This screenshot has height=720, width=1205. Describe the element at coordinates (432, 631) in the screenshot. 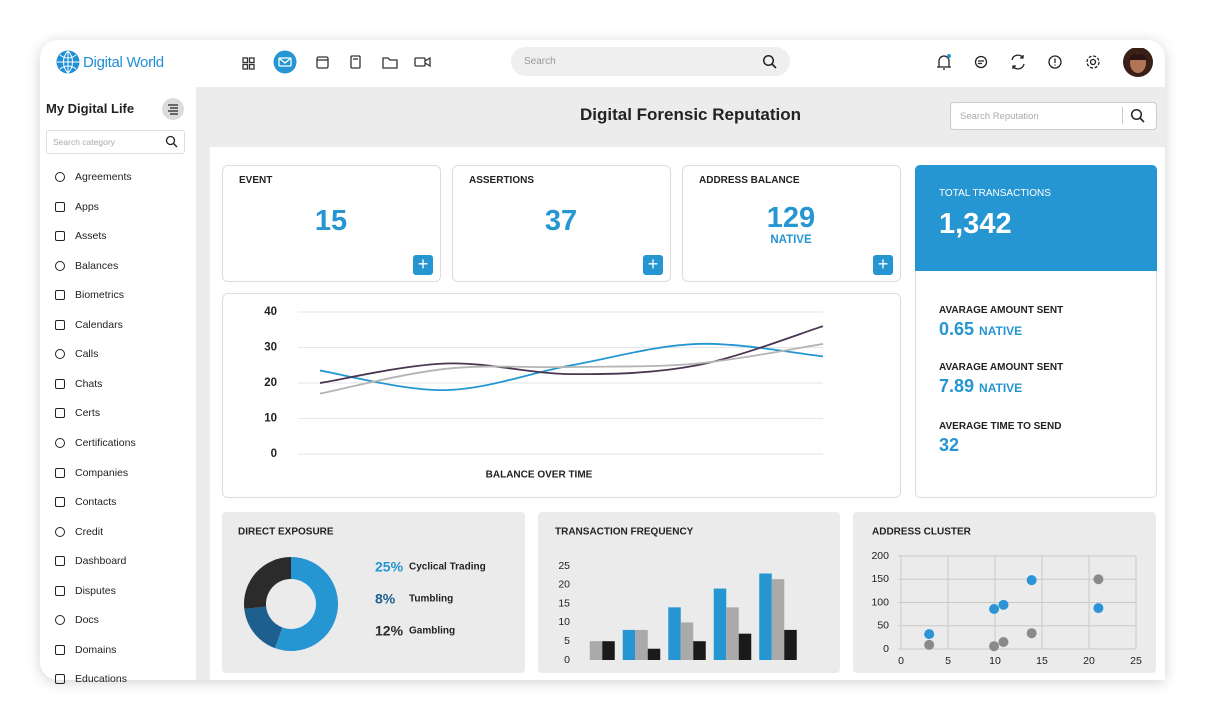

I see `legend-label: Gambling` at that location.